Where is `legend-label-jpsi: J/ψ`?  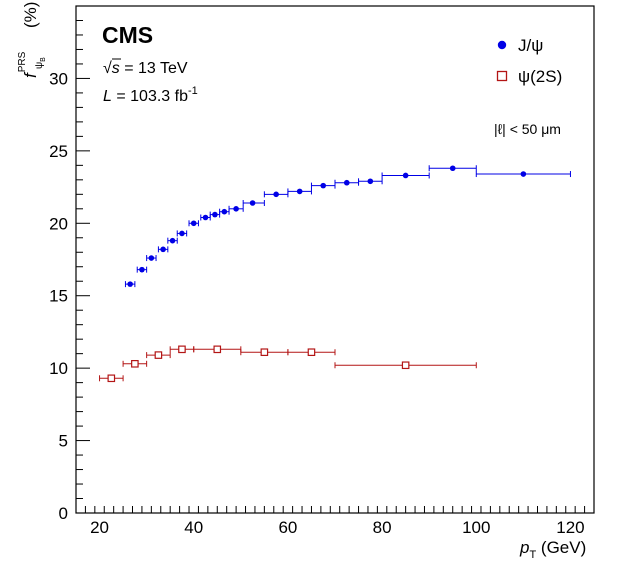
legend-label-jpsi: J/ψ is located at coordinates (530, 45).